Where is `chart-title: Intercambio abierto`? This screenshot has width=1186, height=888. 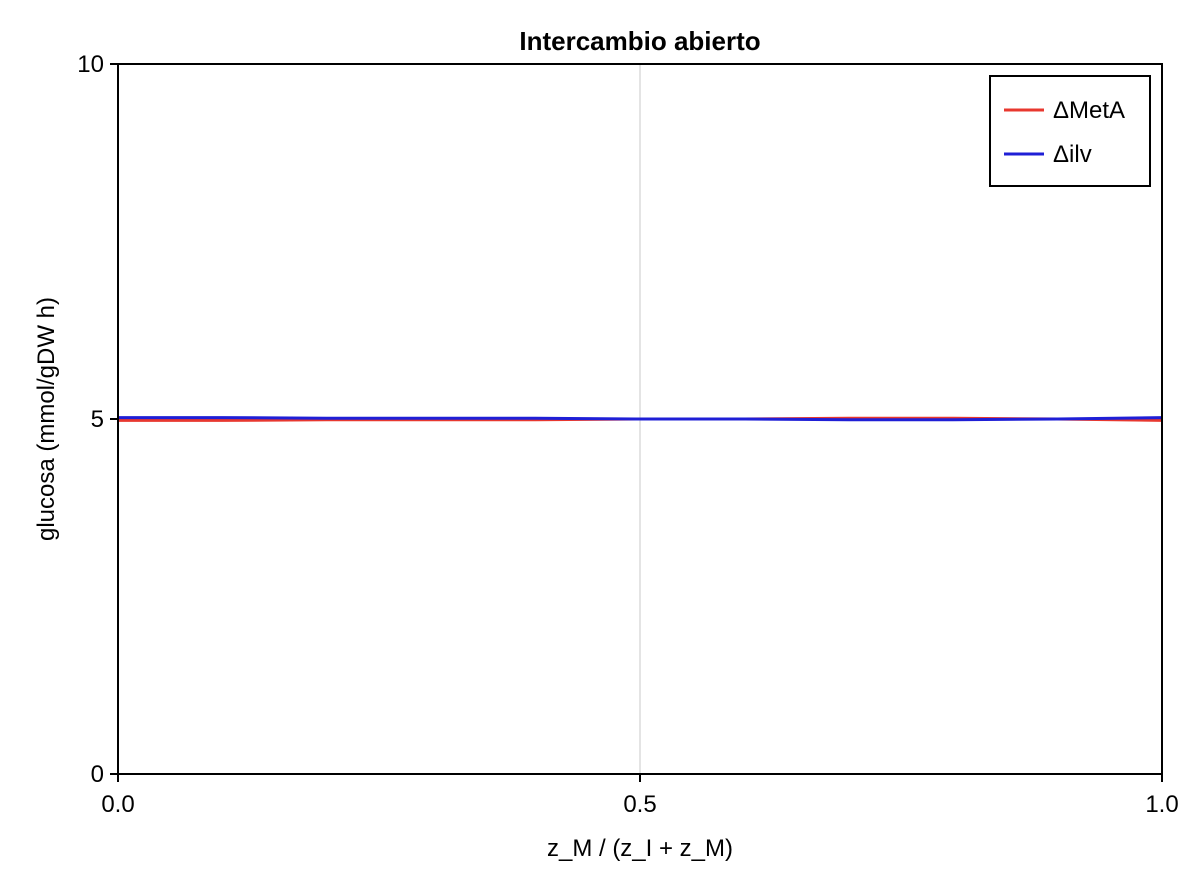 chart-title: Intercambio abierto is located at coordinates (639, 41).